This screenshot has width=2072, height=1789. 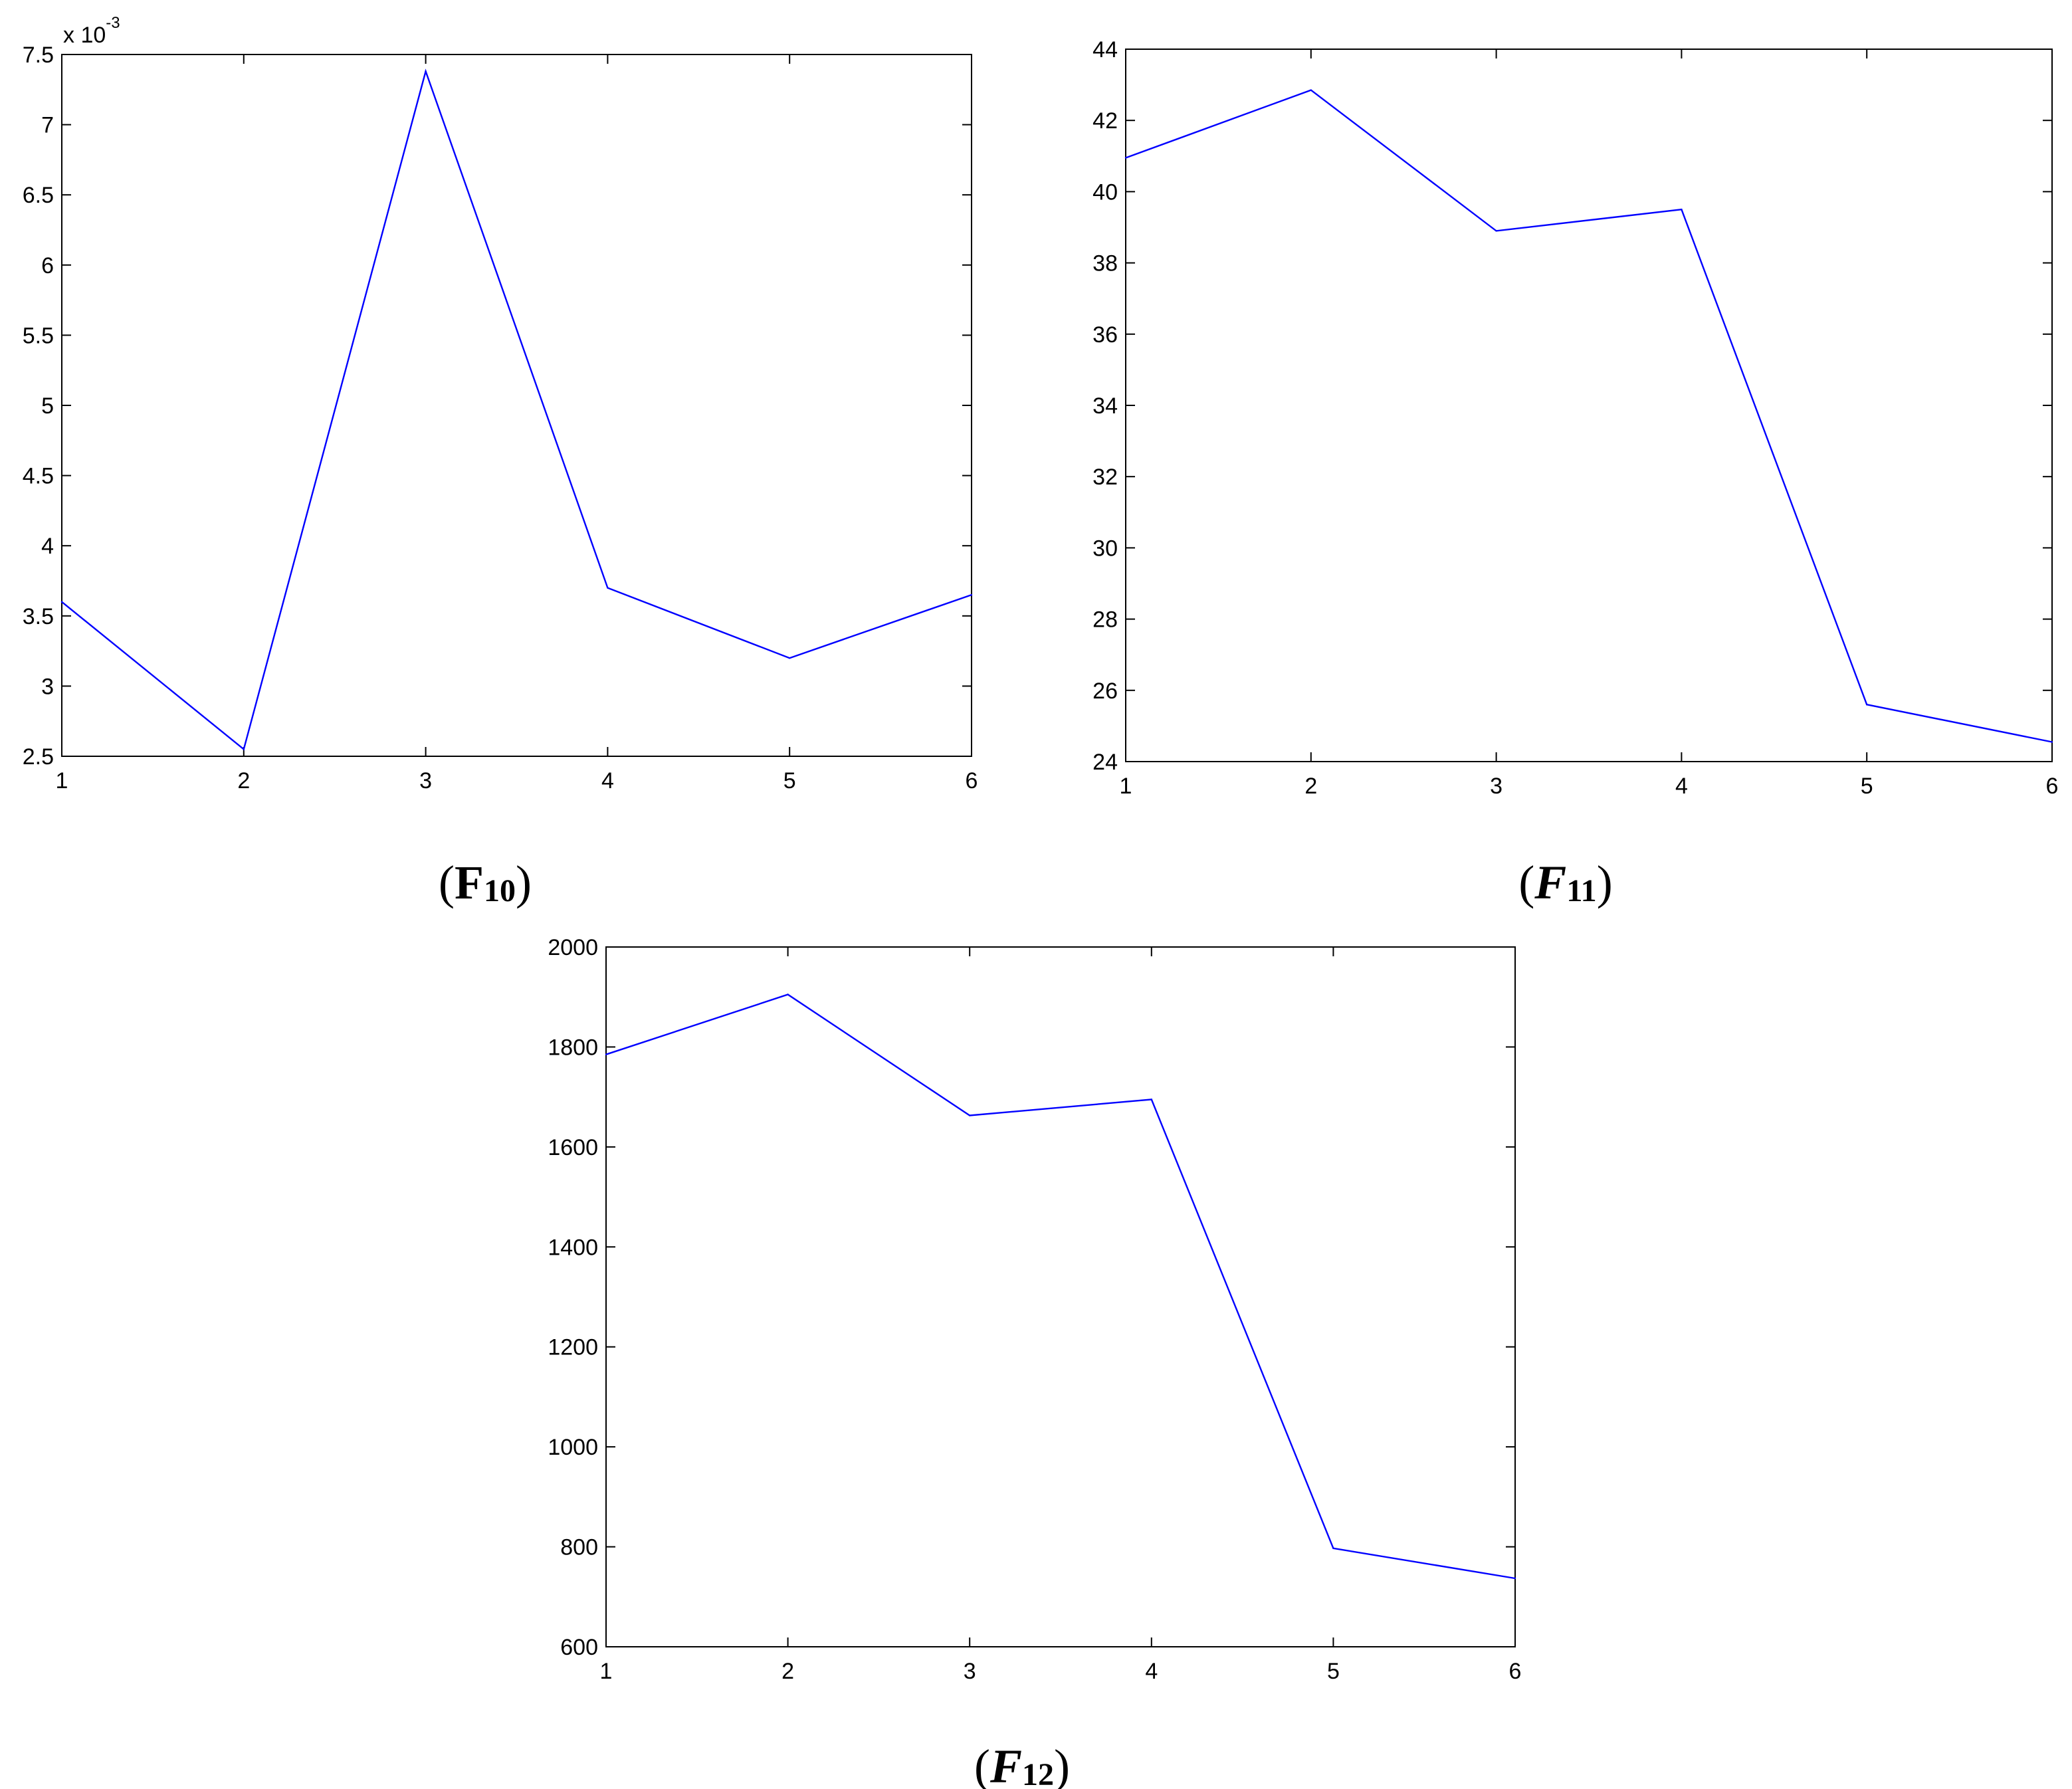 I want to click on y-tick-label: 4.5, so click(x=38, y=476).